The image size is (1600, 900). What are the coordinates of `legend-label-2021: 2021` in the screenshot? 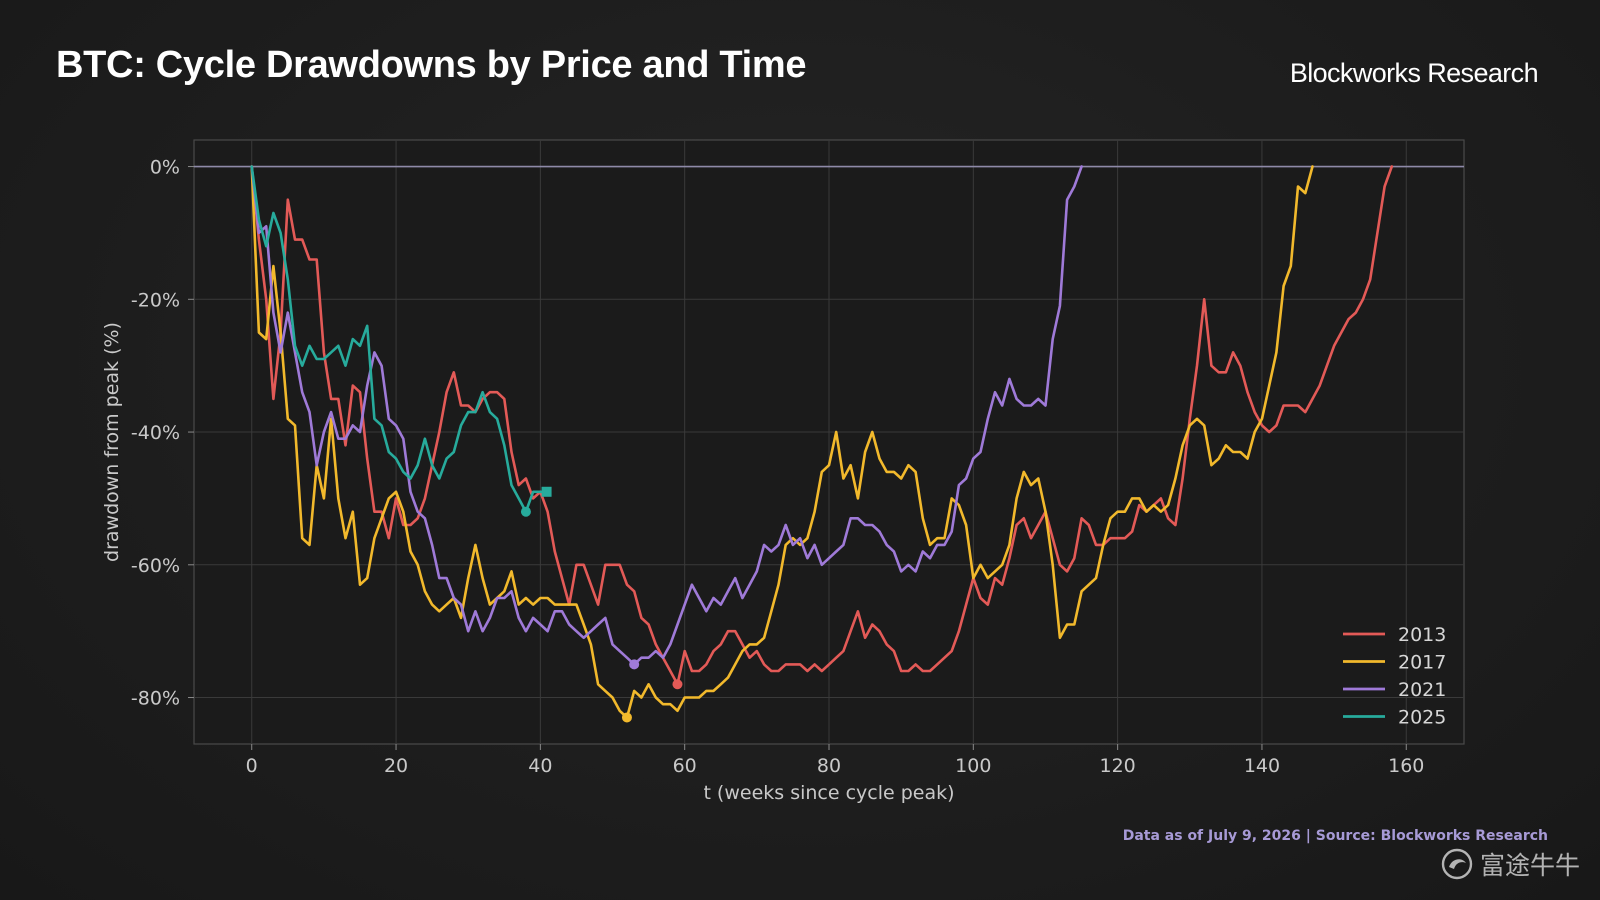 It's located at (1422, 690).